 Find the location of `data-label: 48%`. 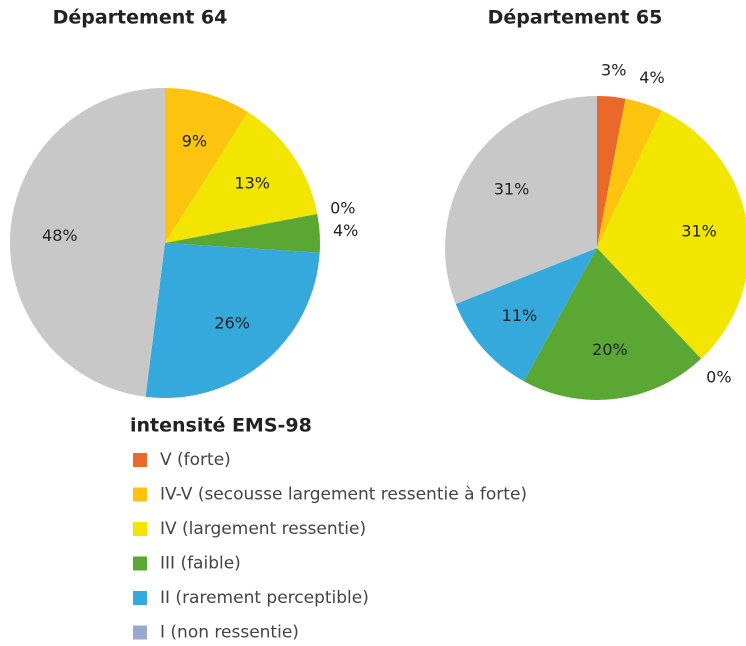

data-label: 48% is located at coordinates (60, 235).